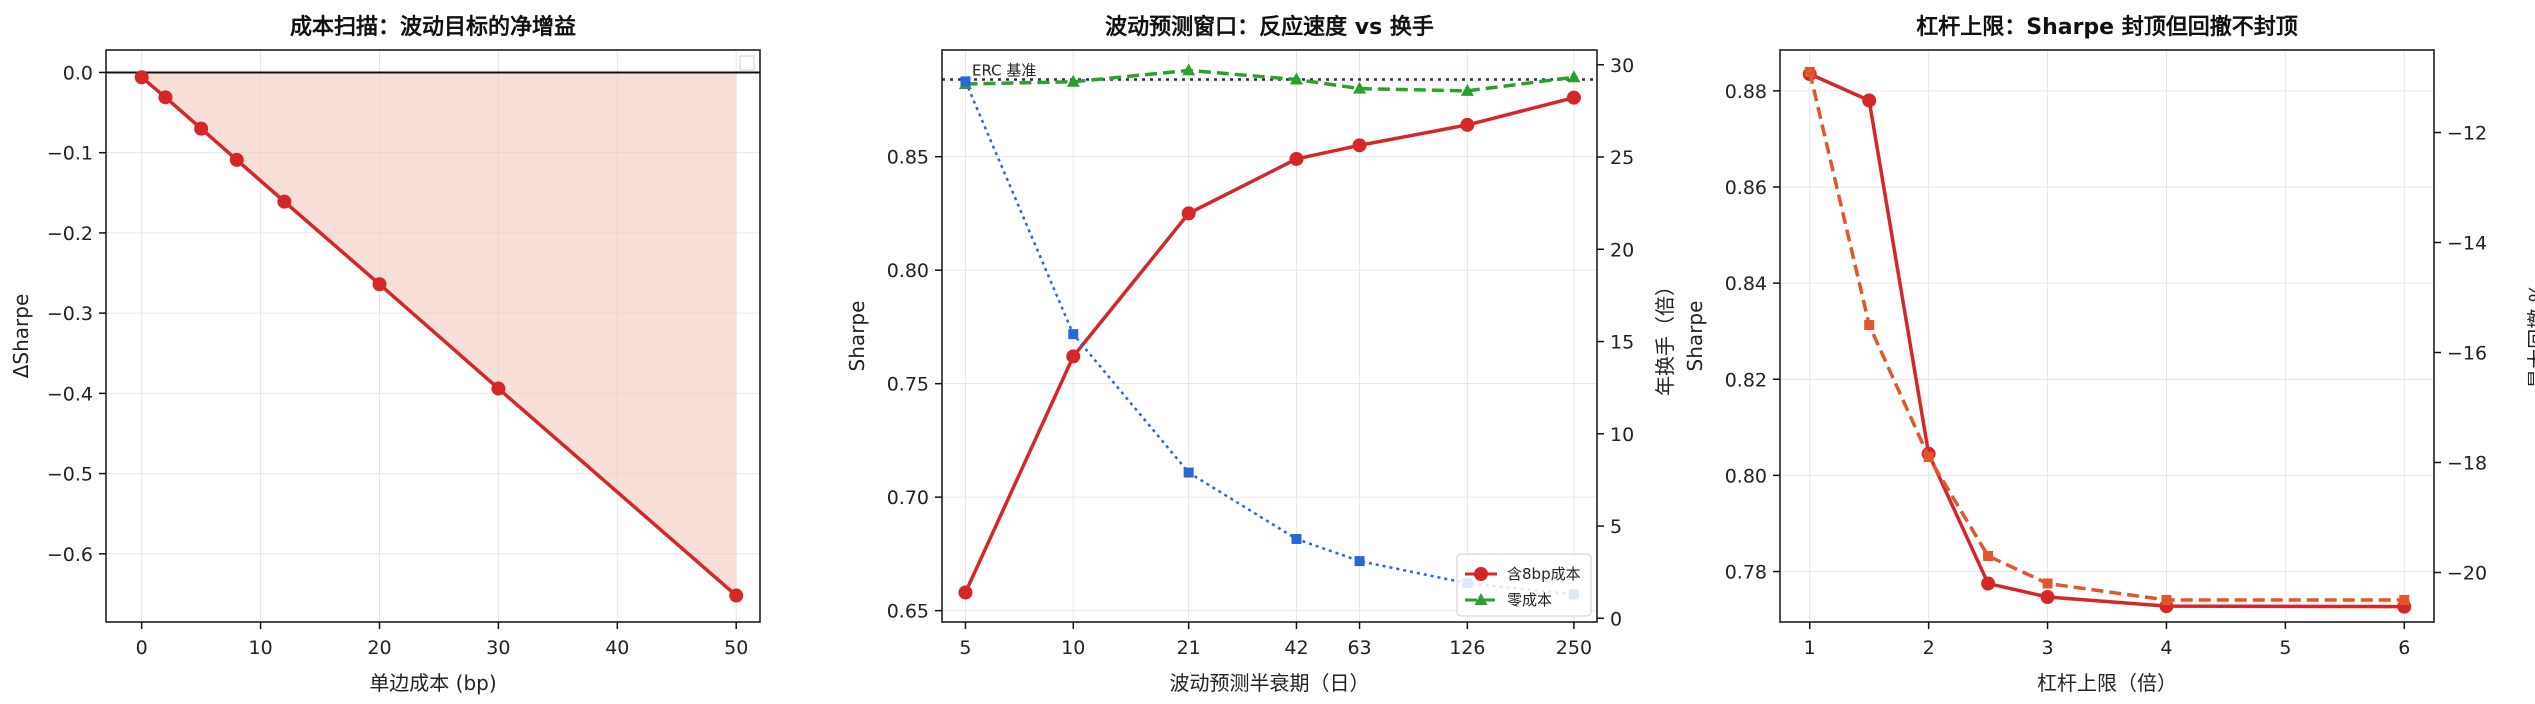 The image size is (2535, 704). Describe the element at coordinates (21, 336) in the screenshot. I see `y-axis-label: ΔSharpe` at that location.